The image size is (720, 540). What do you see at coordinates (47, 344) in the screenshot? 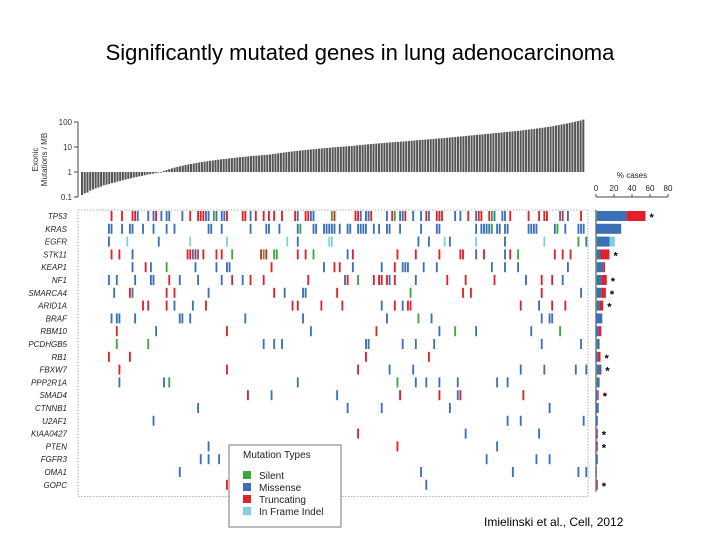
I see `gene-label: PCDHGB5` at bounding box center [47, 344].